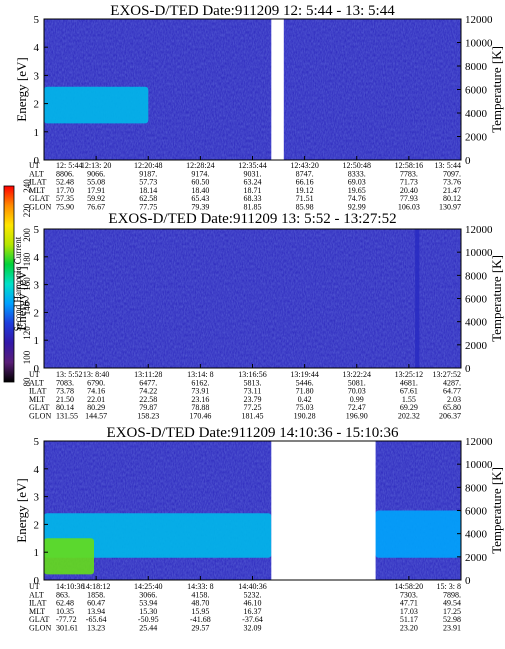 The height and width of the screenshot is (649, 505). Describe the element at coordinates (200, 190) in the screenshot. I see `orbit-table-cell: 18.40` at that location.